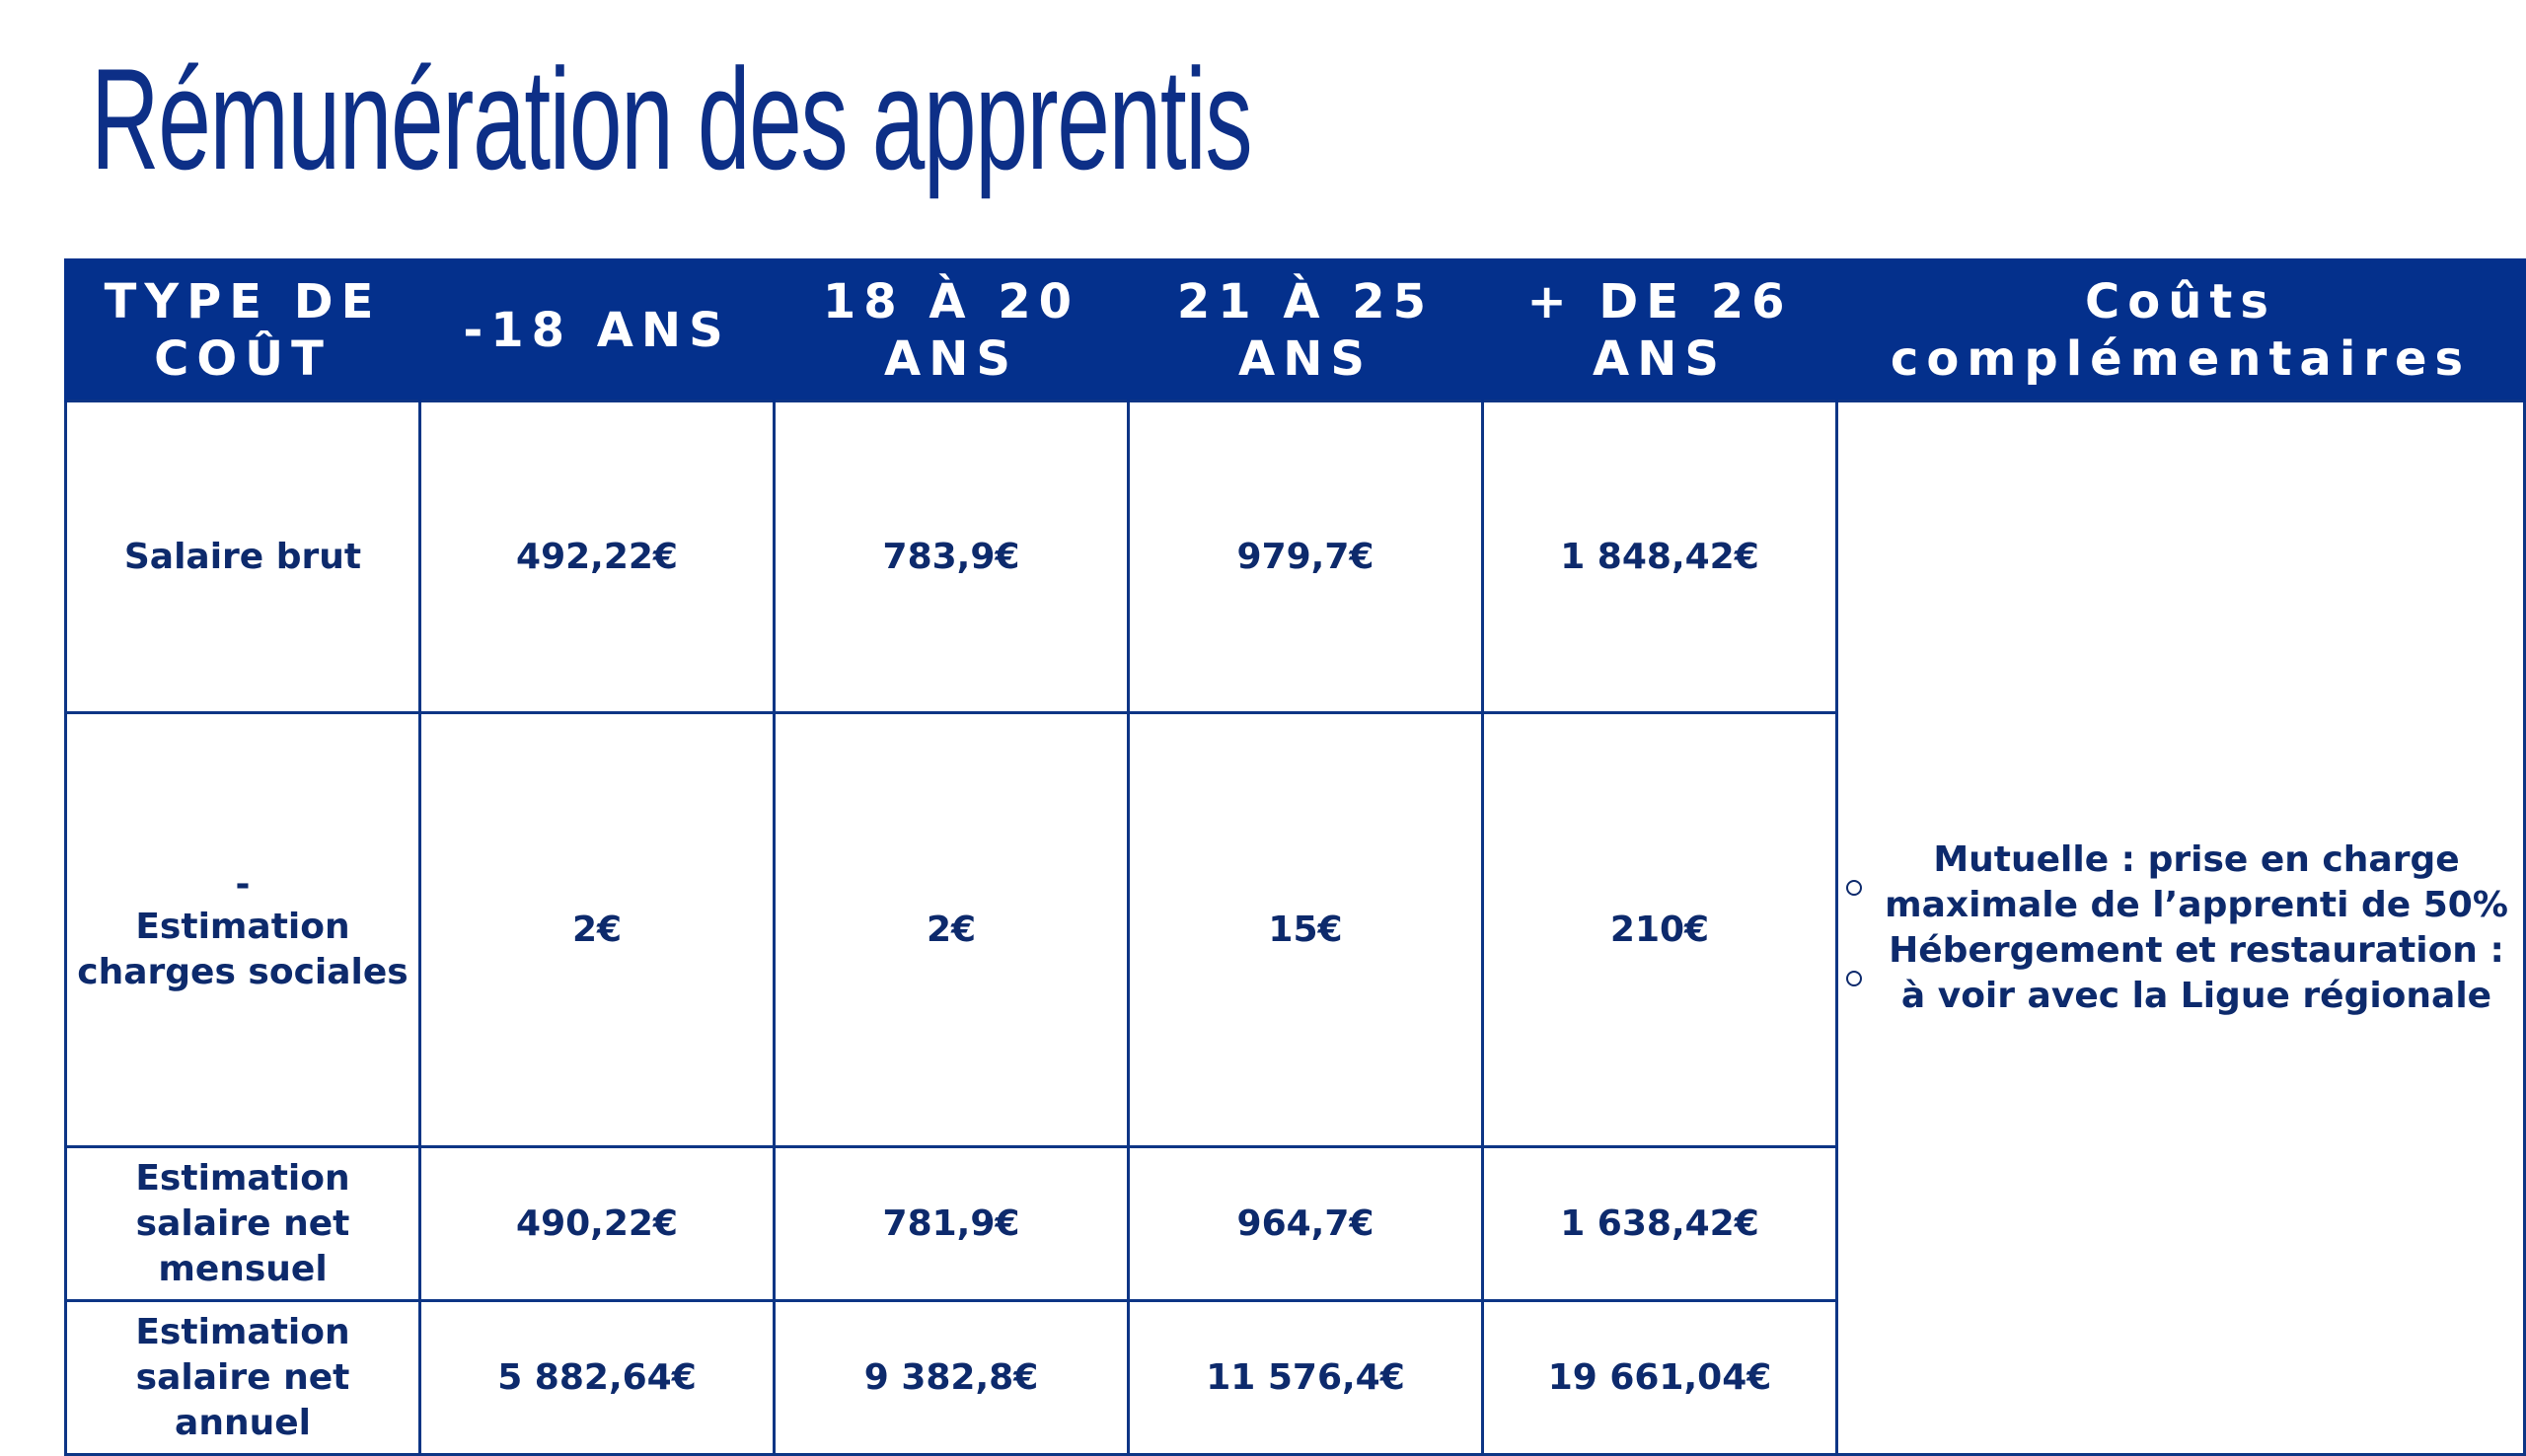  I want to click on page-title: Rémunération des apprentis, so click(672, 118).